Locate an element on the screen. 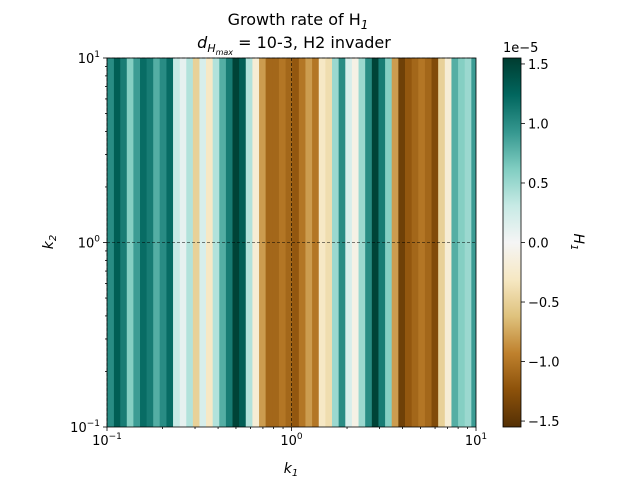 The width and height of the screenshot is (640, 480). colorbar-label: H1 is located at coordinates (577, 242).